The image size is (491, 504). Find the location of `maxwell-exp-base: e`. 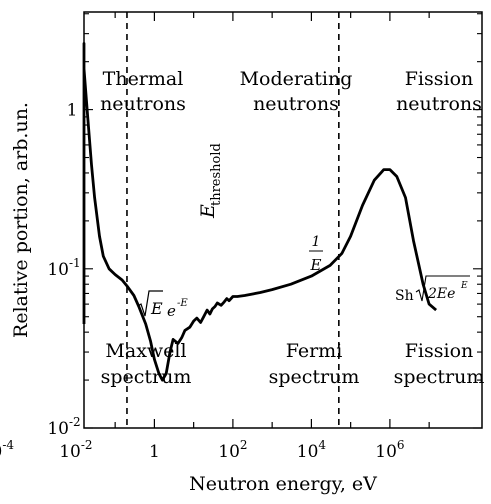

maxwell-exp-base: e is located at coordinates (171, 311).